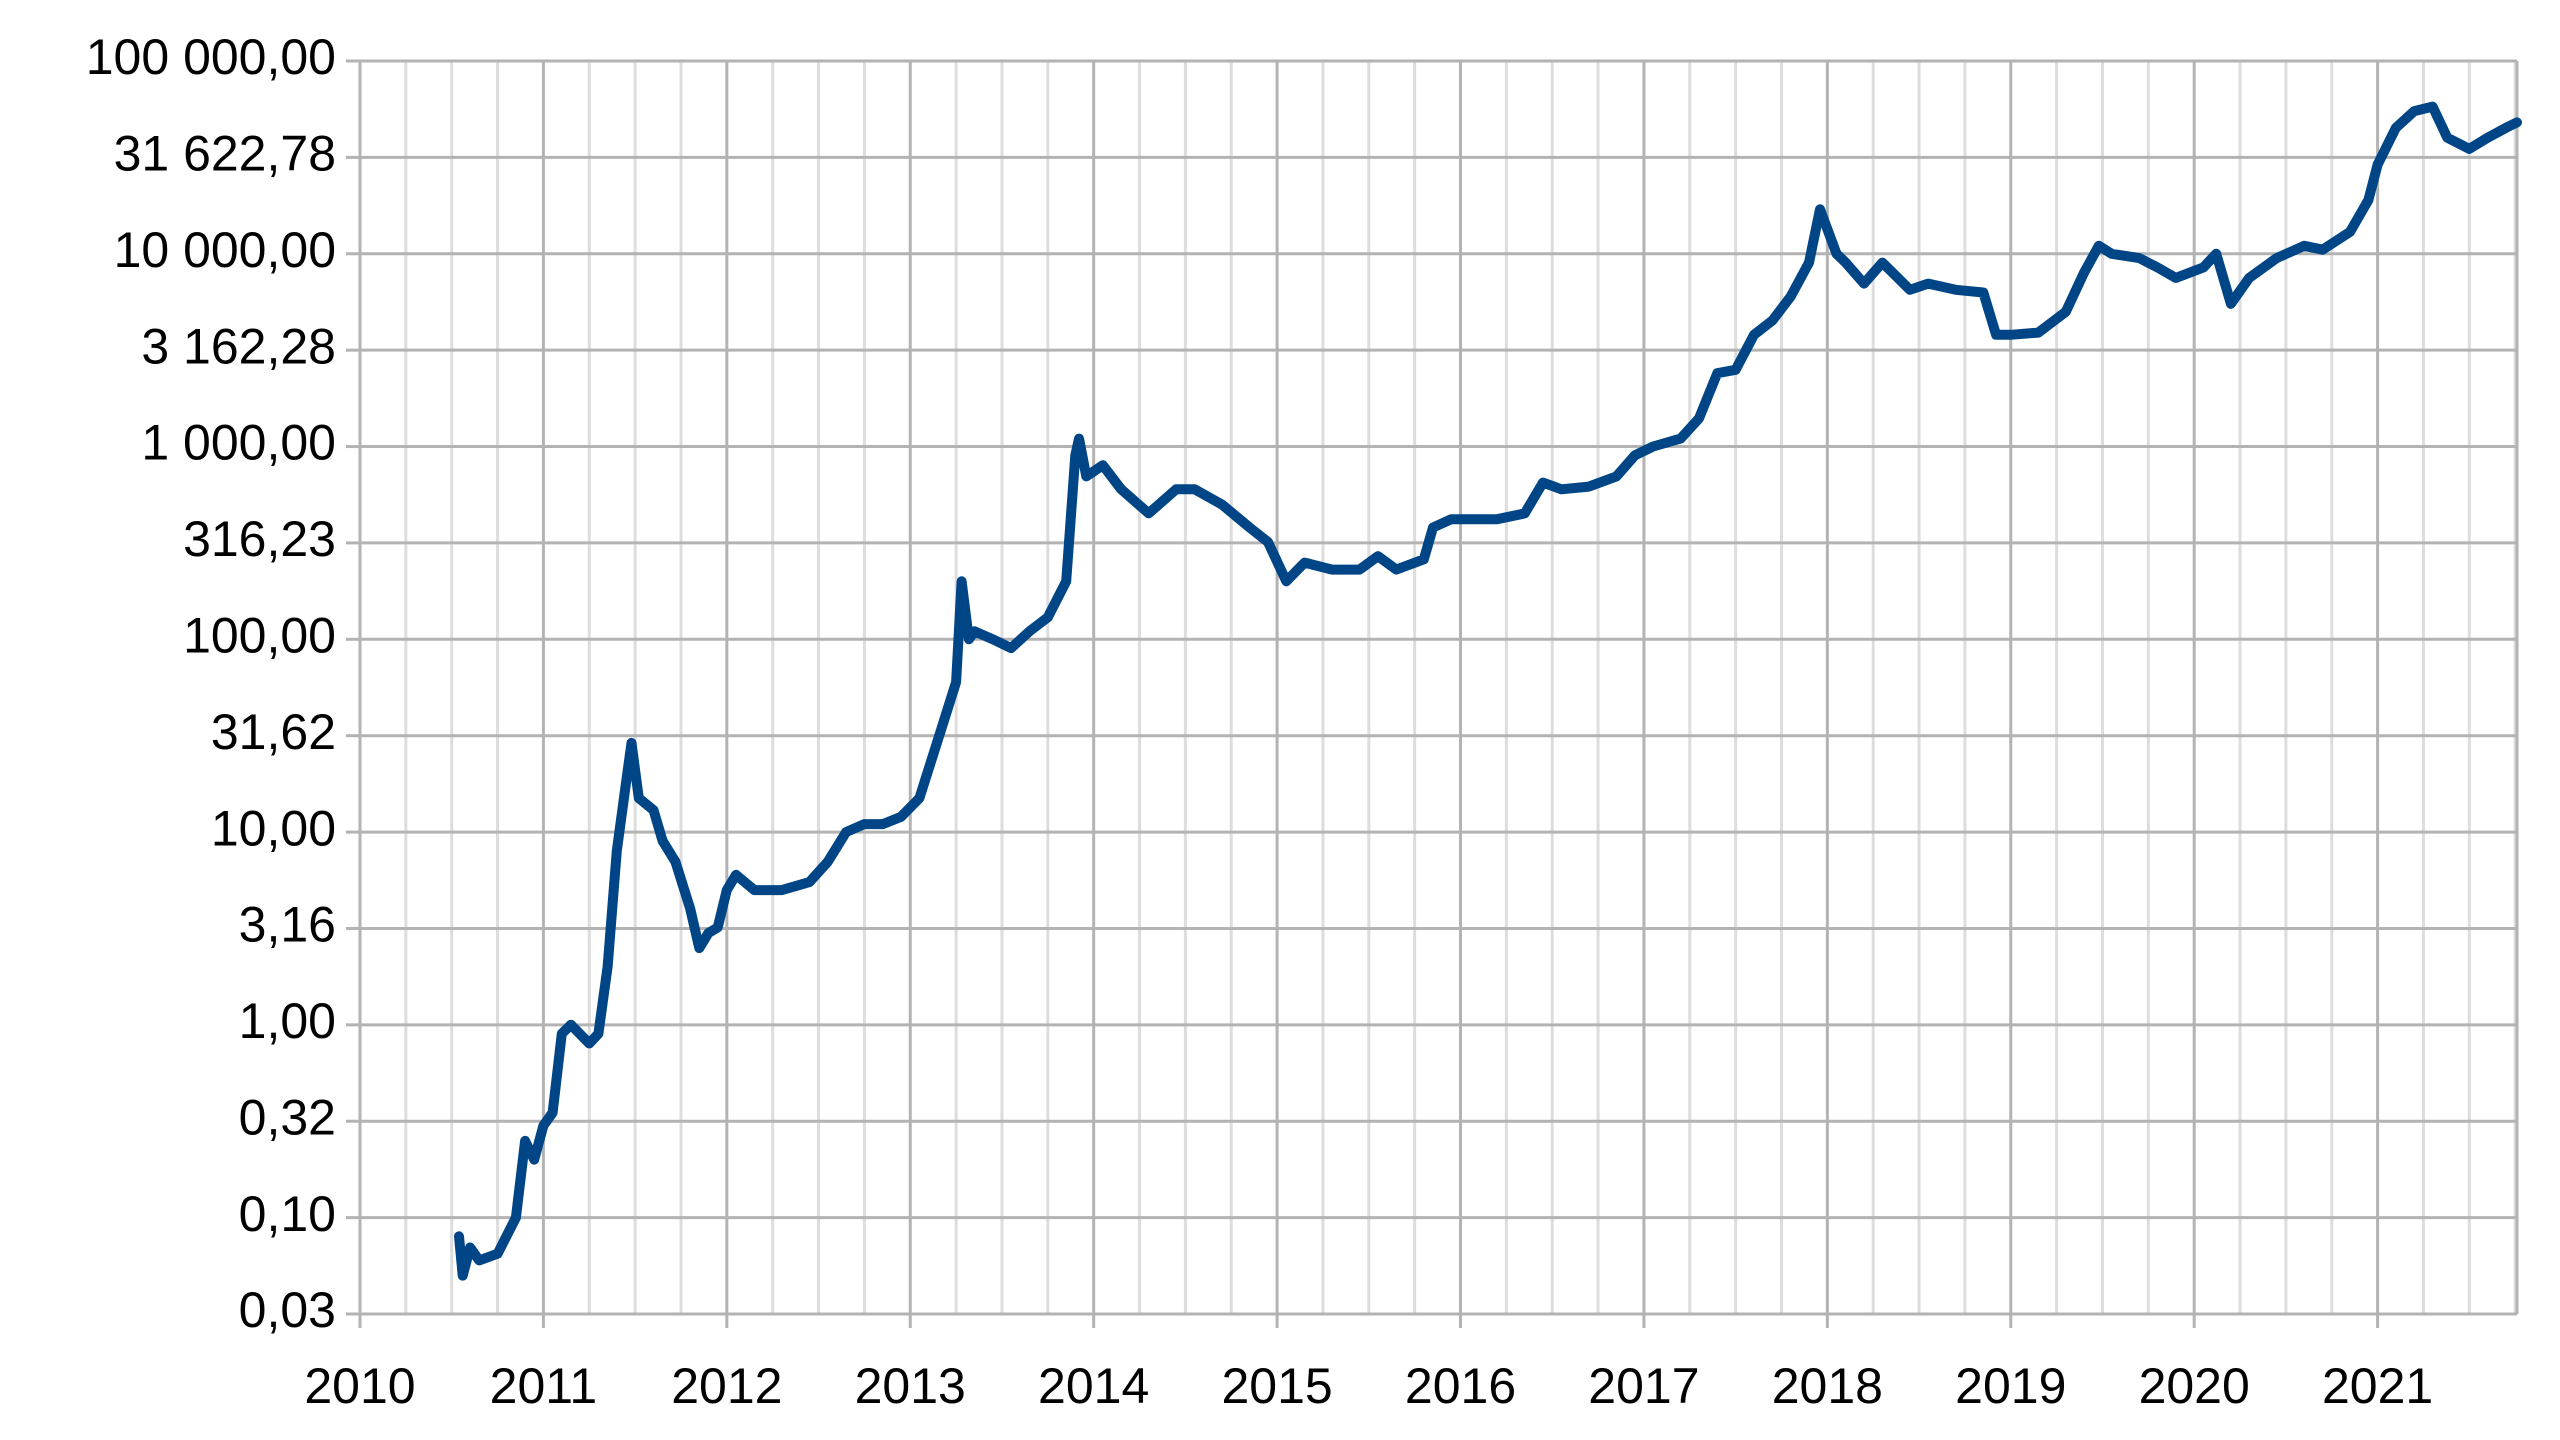  What do you see at coordinates (287, 1310) in the screenshot?
I see `y-tick-label: 0,03` at bounding box center [287, 1310].